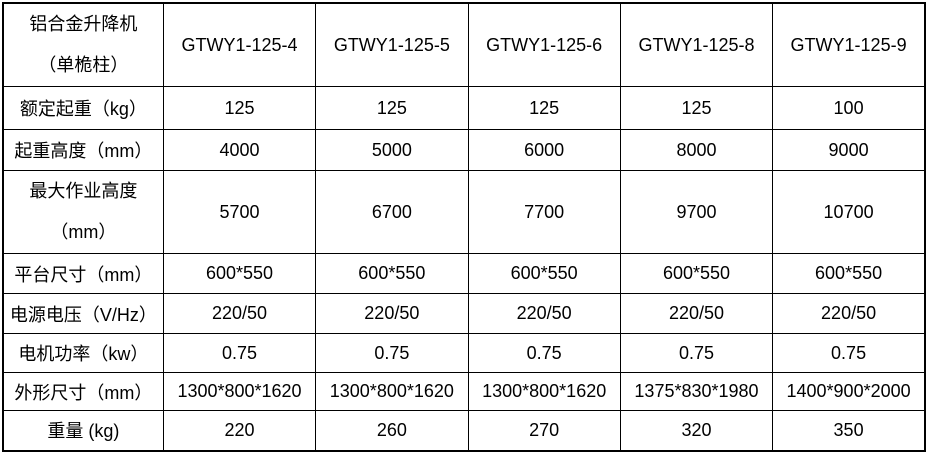  What do you see at coordinates (239, 430) in the screenshot?
I see `value-cell: 220` at bounding box center [239, 430].